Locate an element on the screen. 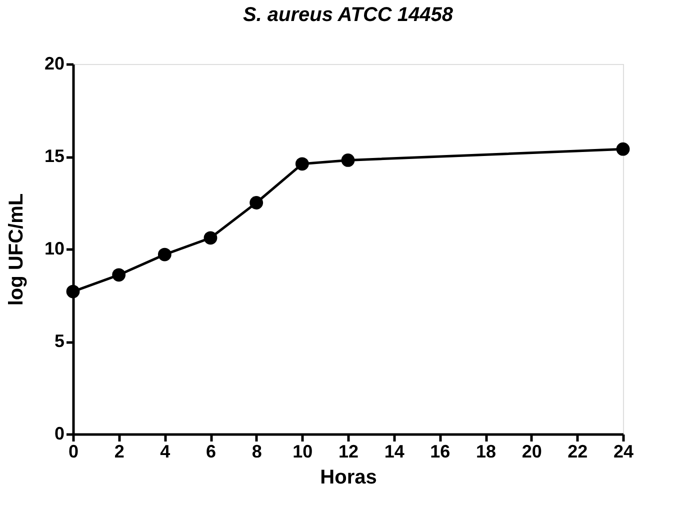 This screenshot has width=699, height=528. x-tick-label: 22 is located at coordinates (578, 452).